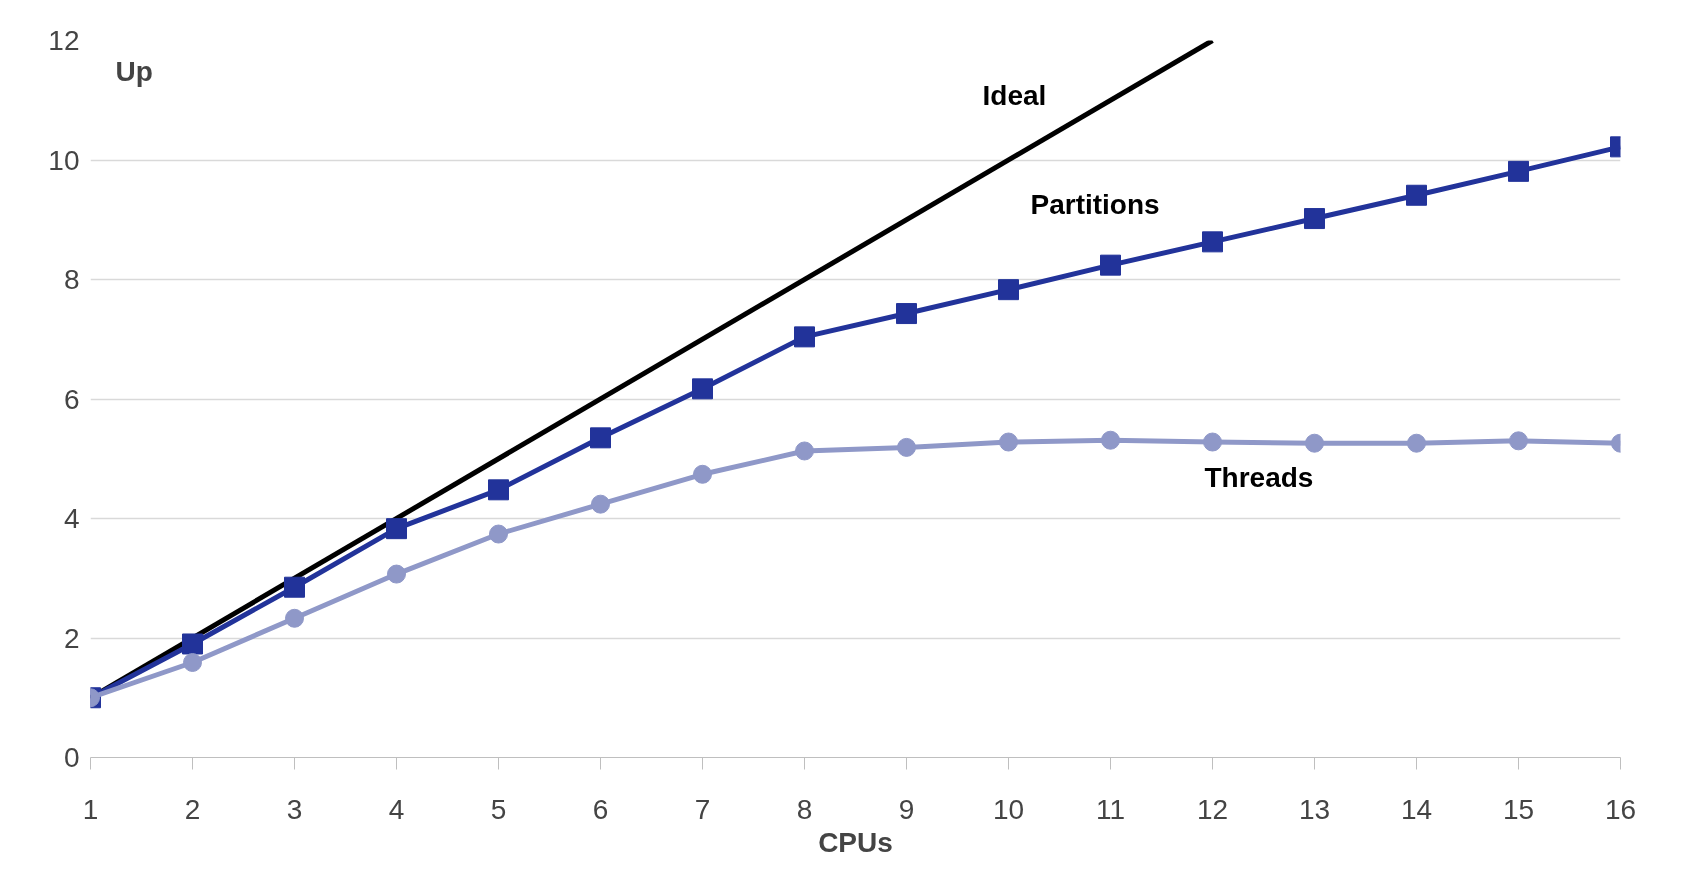 The image size is (1683, 874). What do you see at coordinates (1212, 809) in the screenshot?
I see `x-tick-label: 12` at bounding box center [1212, 809].